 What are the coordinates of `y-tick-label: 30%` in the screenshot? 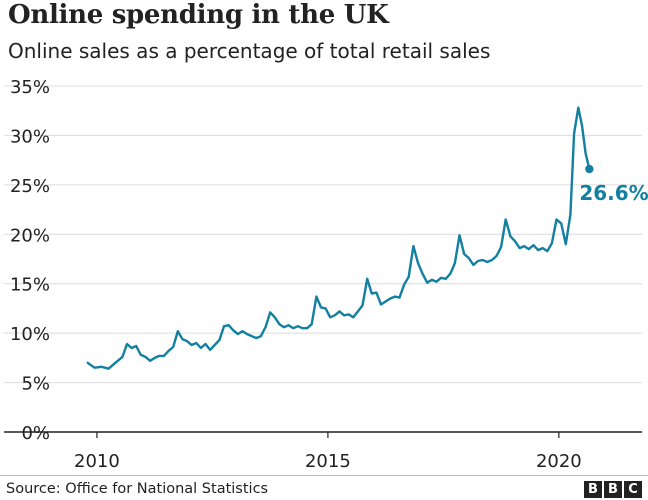 It's located at (30, 136).